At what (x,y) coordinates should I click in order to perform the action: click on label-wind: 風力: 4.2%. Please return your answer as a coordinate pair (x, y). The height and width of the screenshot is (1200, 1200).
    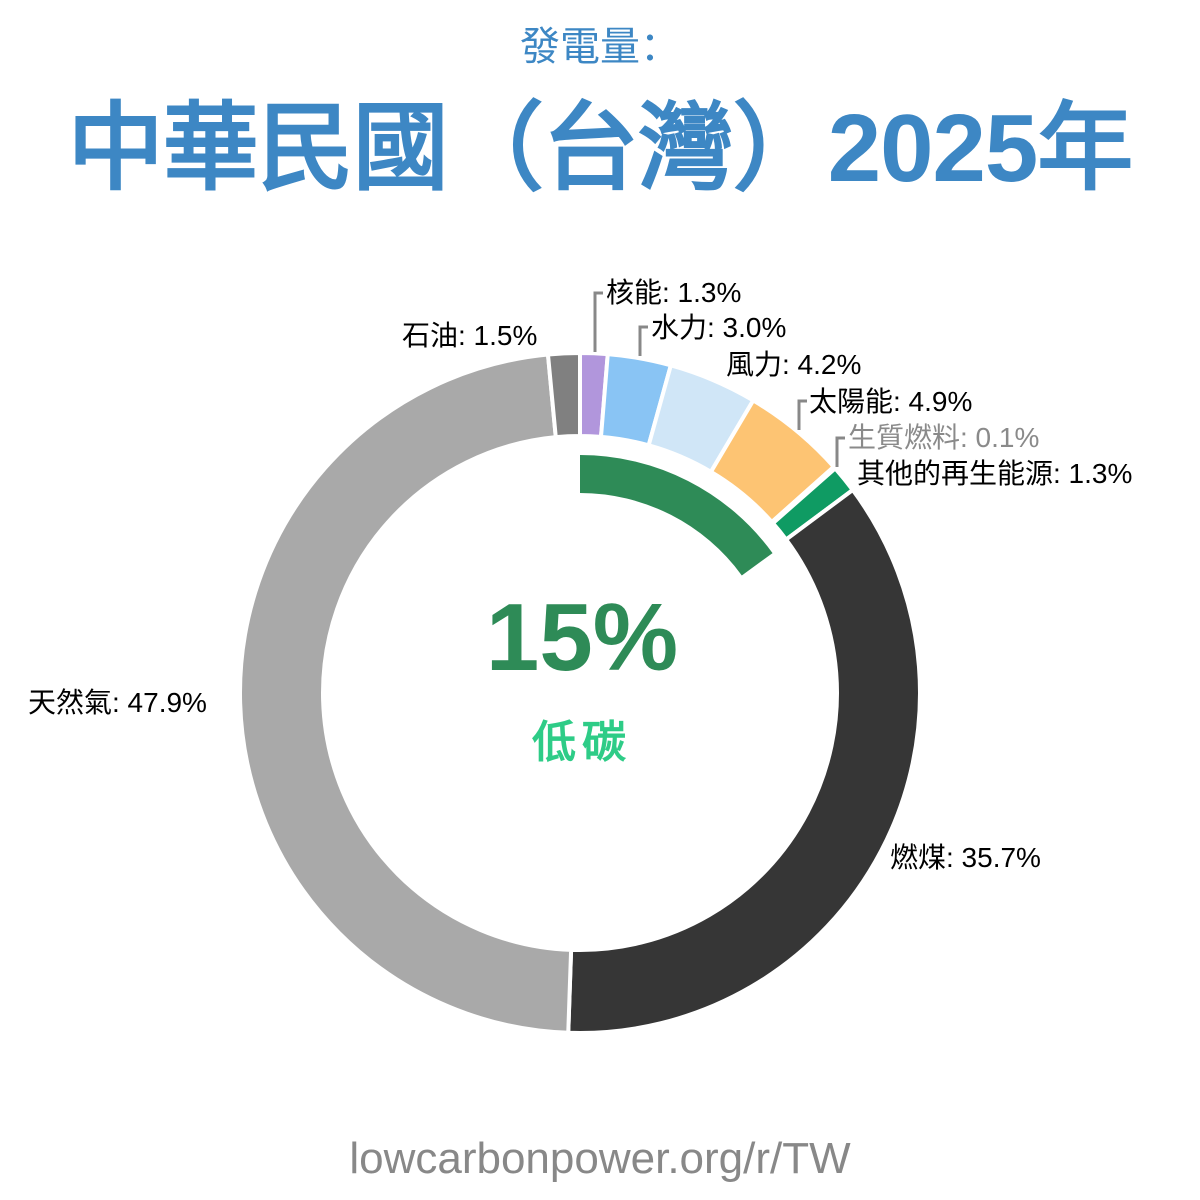
    Looking at the image, I should click on (793, 364).